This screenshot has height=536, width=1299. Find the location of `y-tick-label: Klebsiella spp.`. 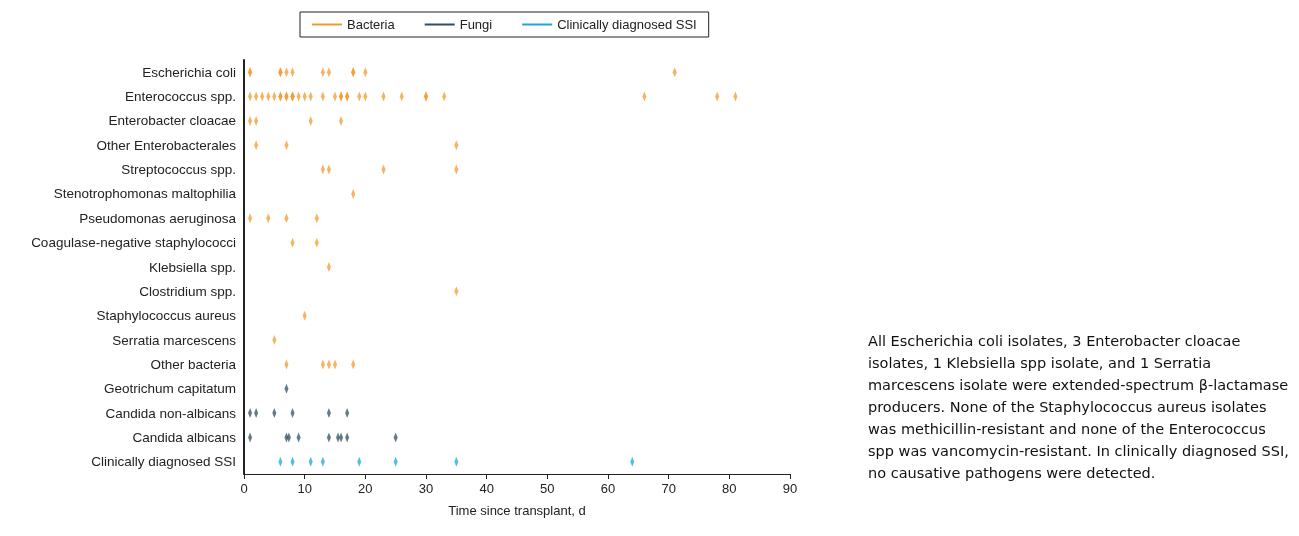

y-tick-label: Klebsiella spp. is located at coordinates (192, 267).